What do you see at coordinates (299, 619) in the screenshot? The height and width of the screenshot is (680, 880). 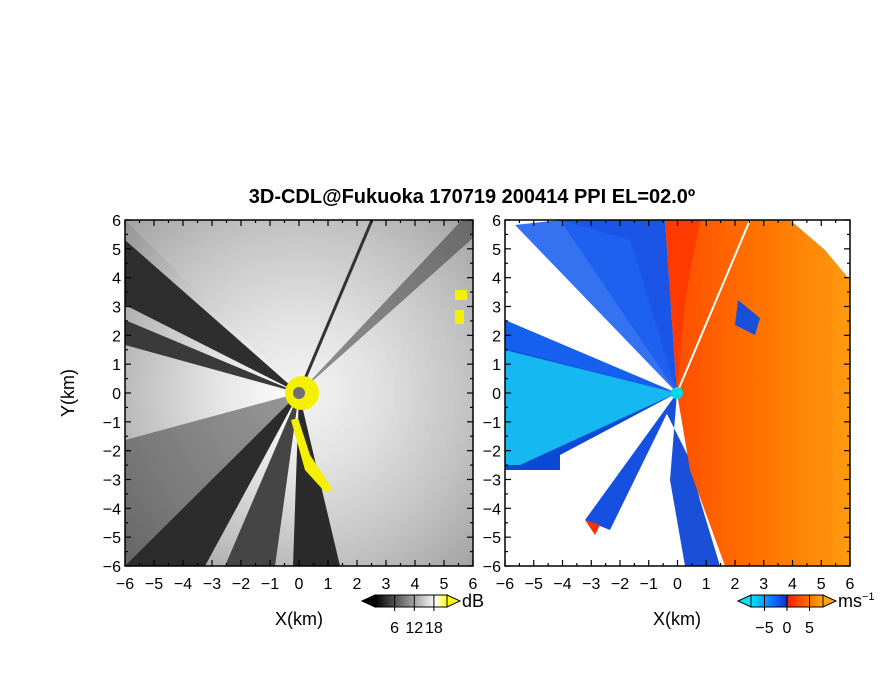 I see `left-x-axis-title: X(km)` at bounding box center [299, 619].